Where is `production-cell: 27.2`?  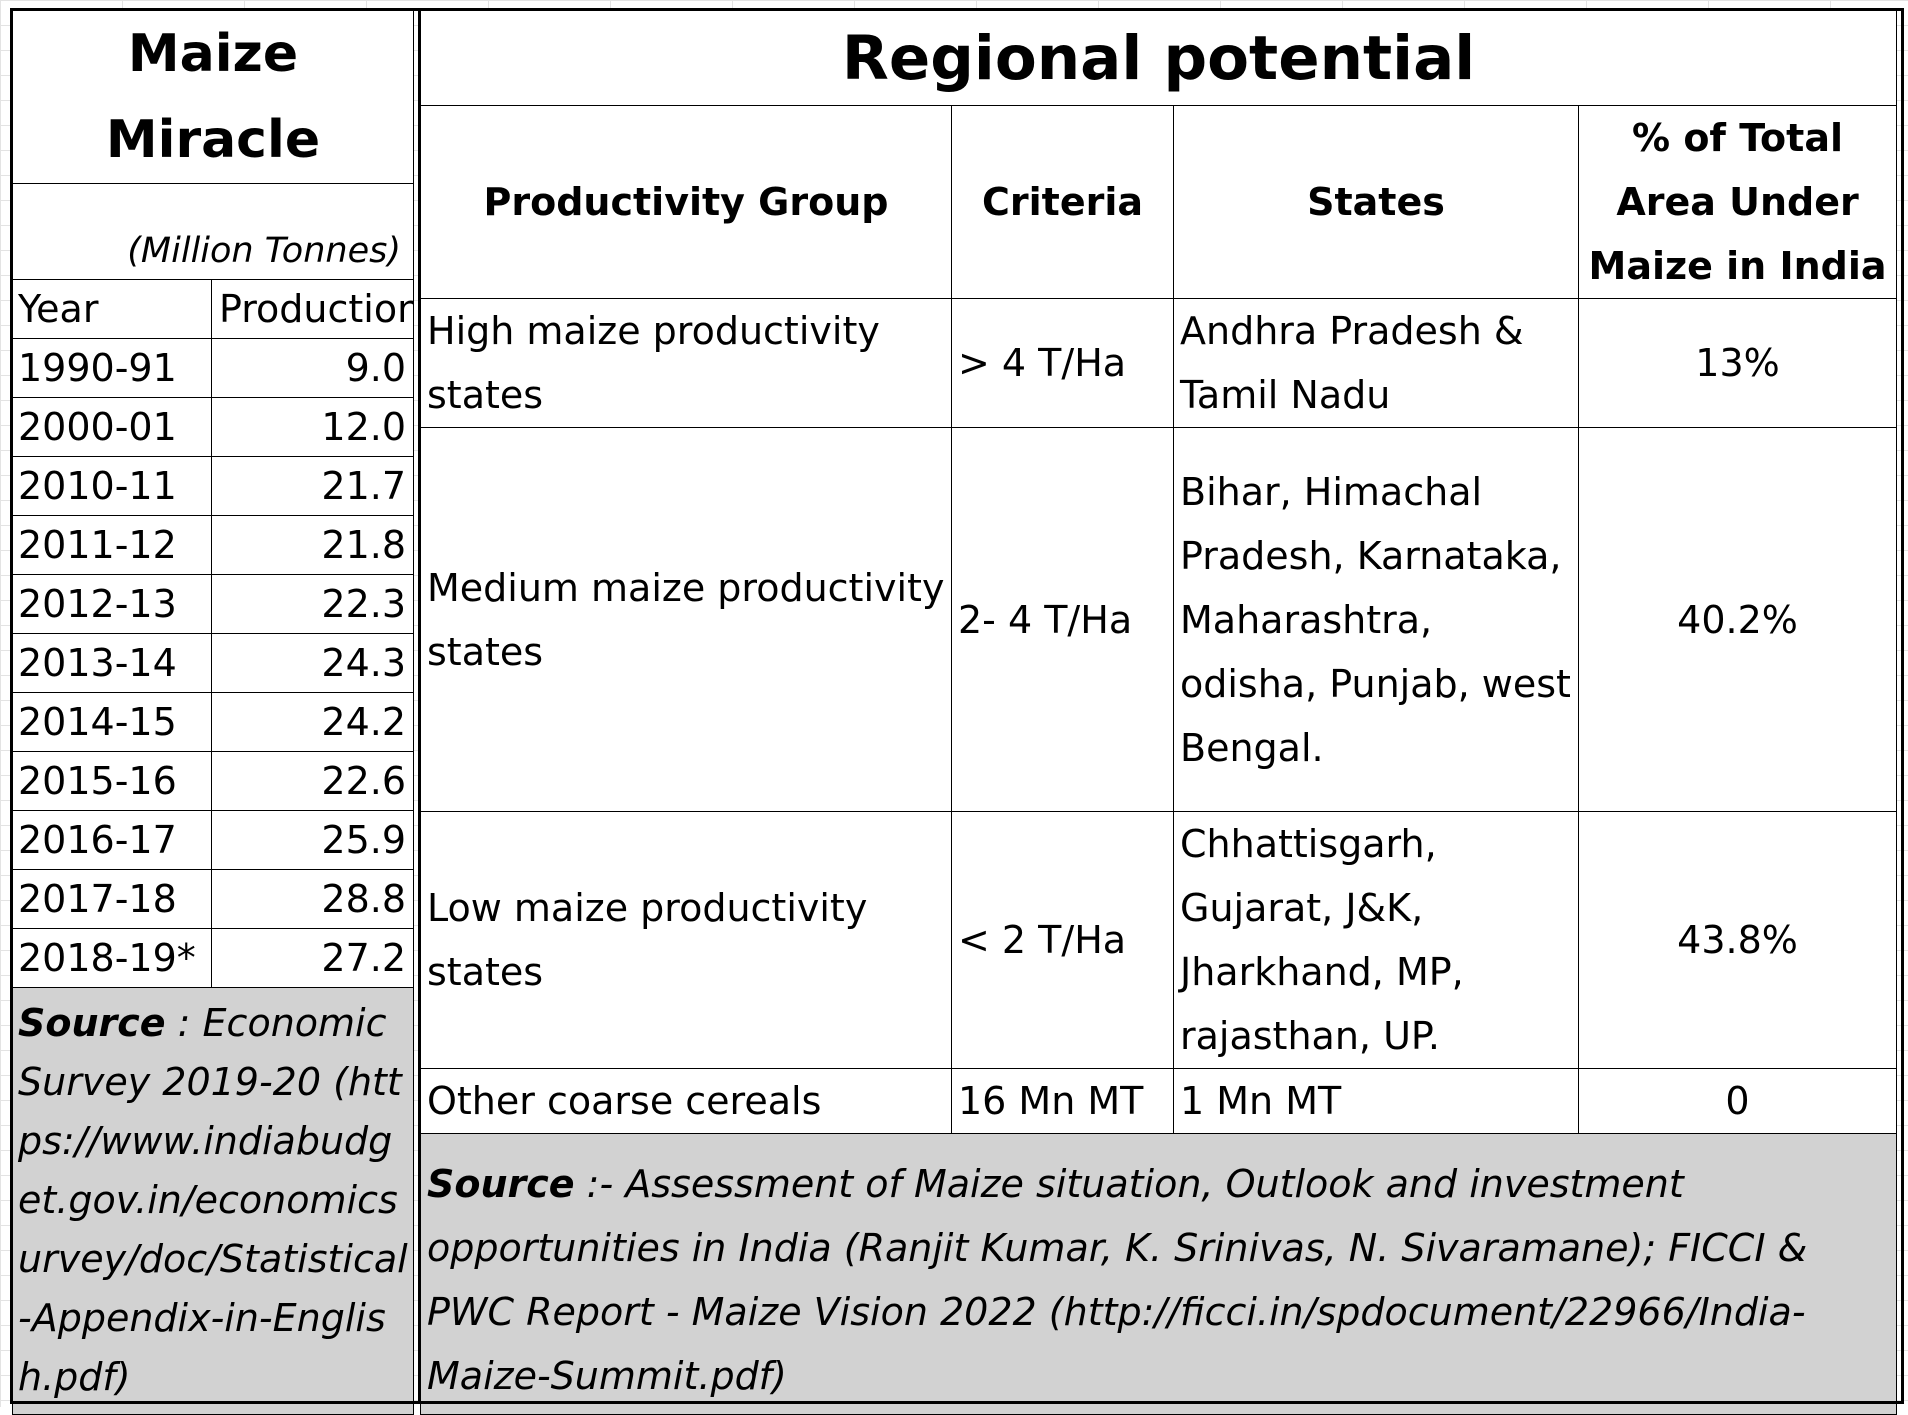 production-cell: 27.2 is located at coordinates (312, 958).